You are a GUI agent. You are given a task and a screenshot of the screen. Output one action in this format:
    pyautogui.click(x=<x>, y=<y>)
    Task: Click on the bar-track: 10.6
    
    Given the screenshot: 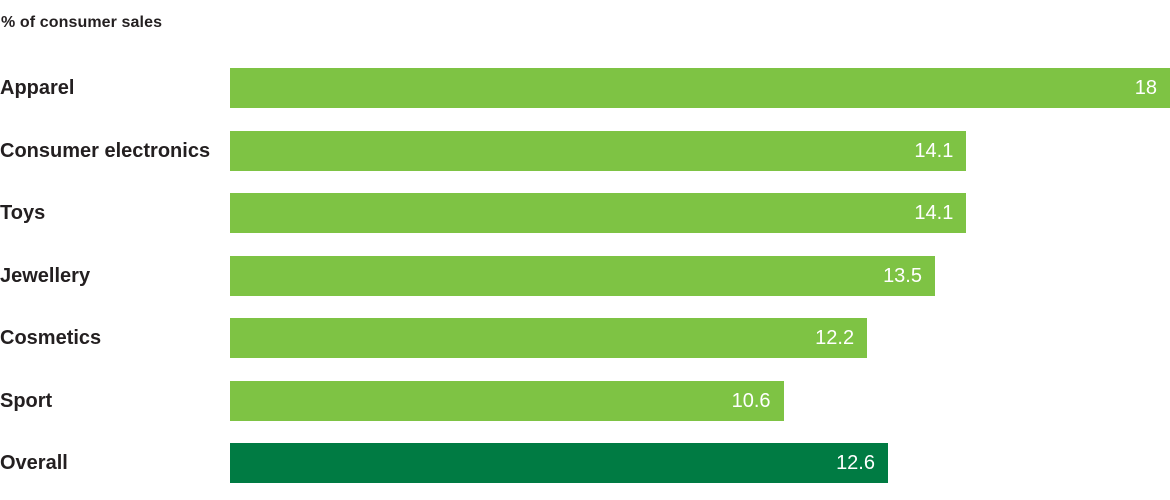 What is the action you would take?
    pyautogui.click(x=700, y=400)
    